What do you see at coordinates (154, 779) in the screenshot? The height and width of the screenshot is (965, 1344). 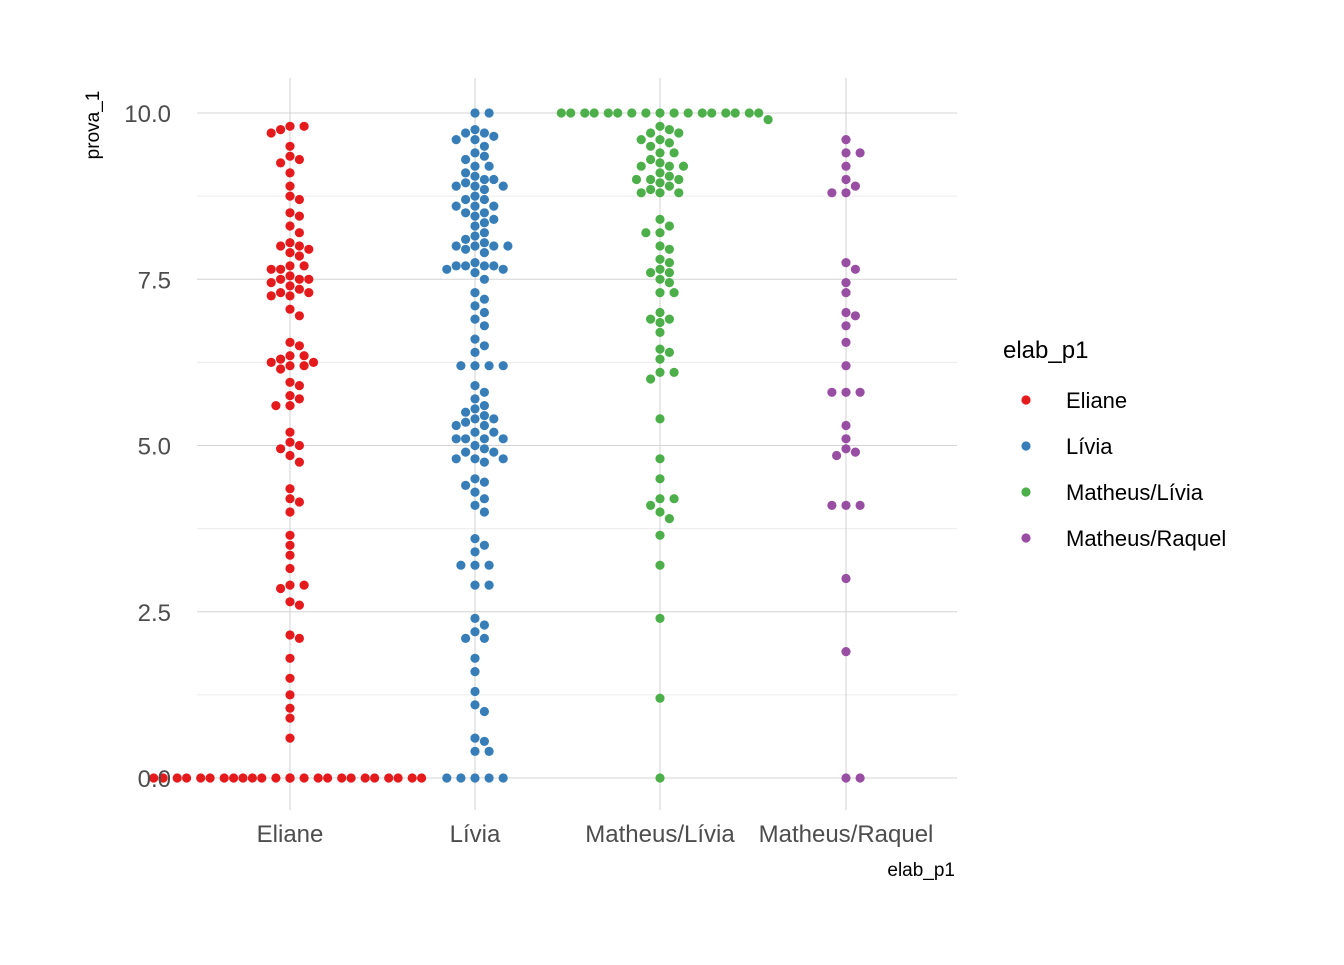 I see `y-tick-label: 0.0` at bounding box center [154, 779].